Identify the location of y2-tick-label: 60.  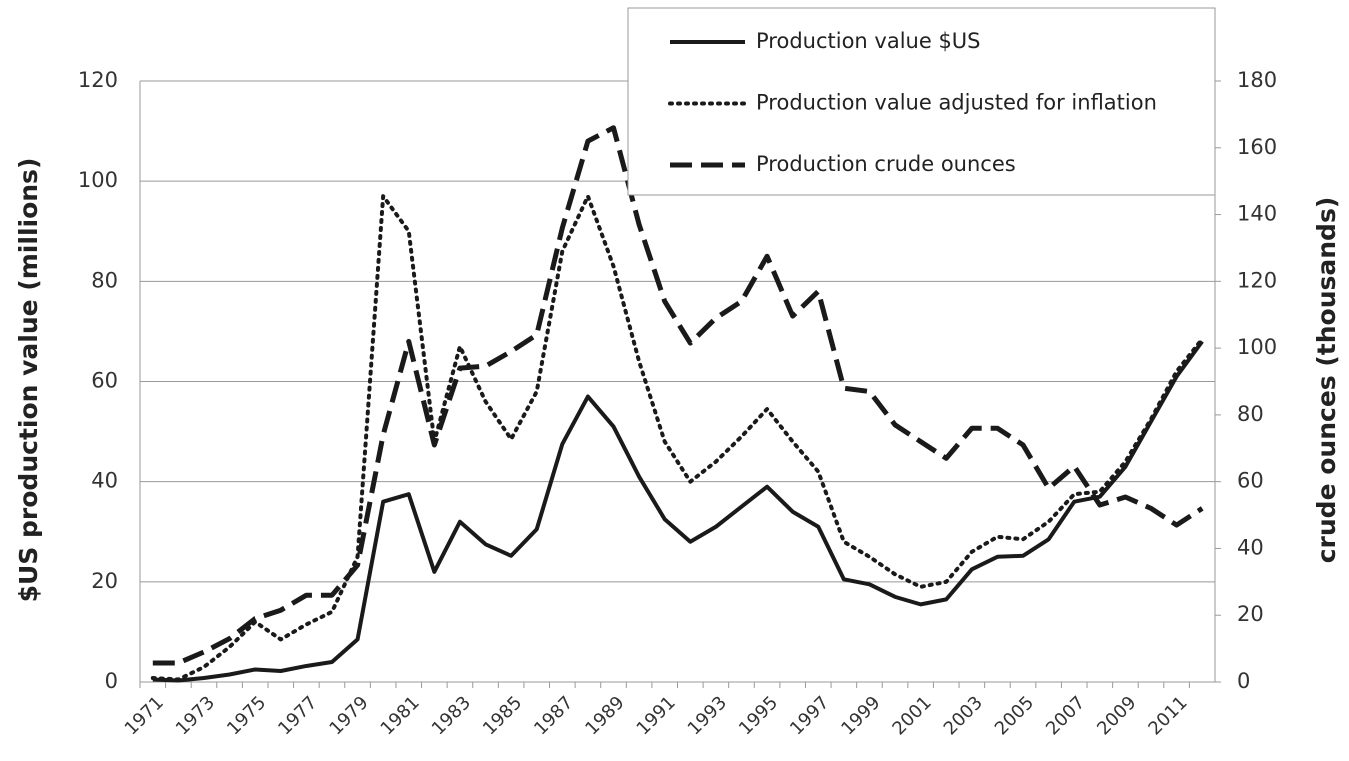
(1250, 481).